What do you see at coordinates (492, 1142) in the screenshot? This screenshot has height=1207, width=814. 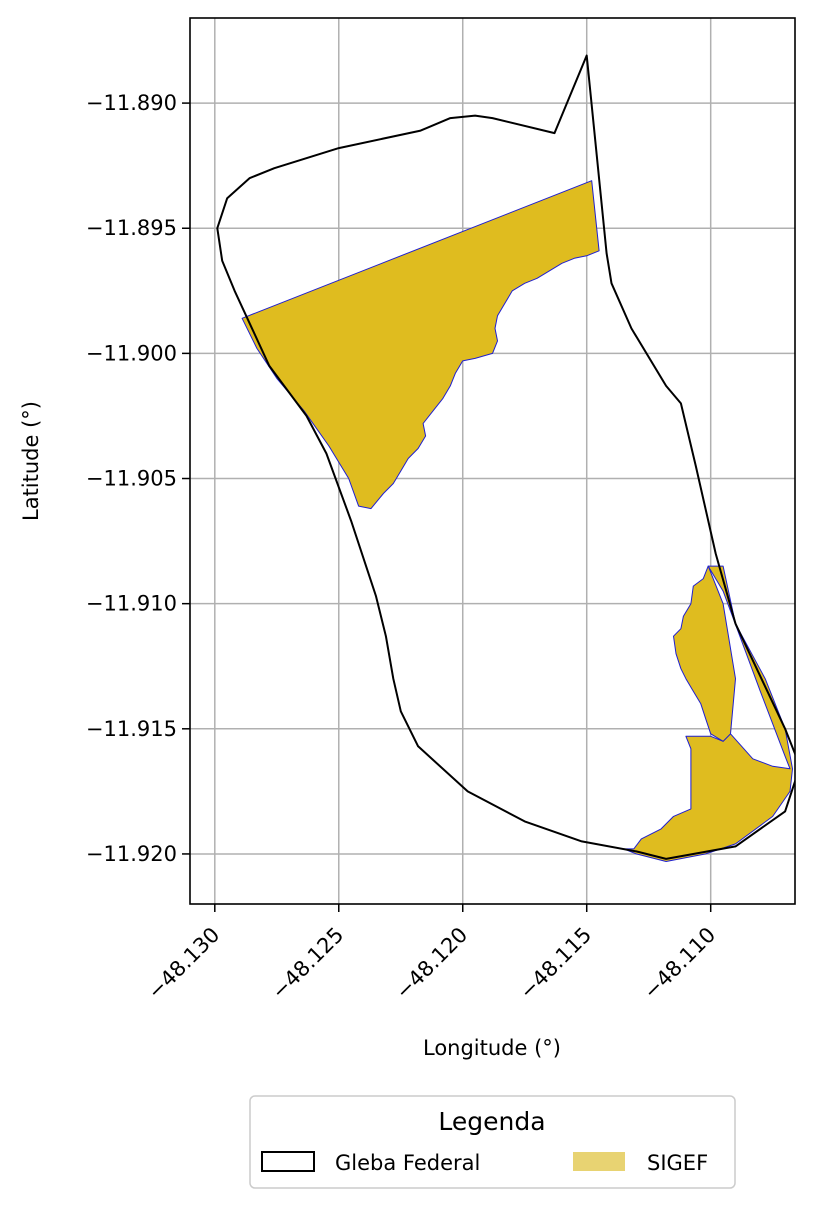 I see `legend: Legenda Gleba Federal SIGEF` at bounding box center [492, 1142].